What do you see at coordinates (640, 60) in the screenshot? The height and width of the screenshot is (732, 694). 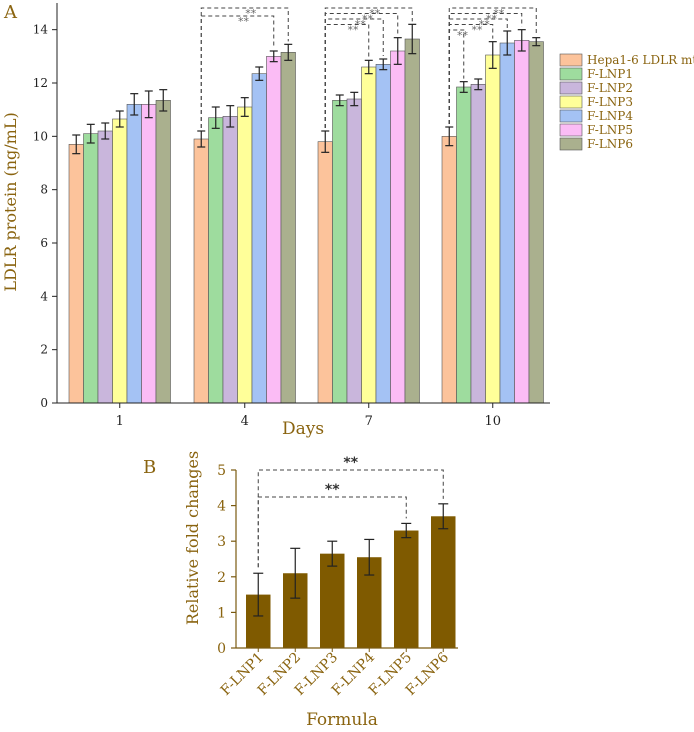 I see `legend-item-label: Hepa1-6 LDLR mt` at bounding box center [640, 60].